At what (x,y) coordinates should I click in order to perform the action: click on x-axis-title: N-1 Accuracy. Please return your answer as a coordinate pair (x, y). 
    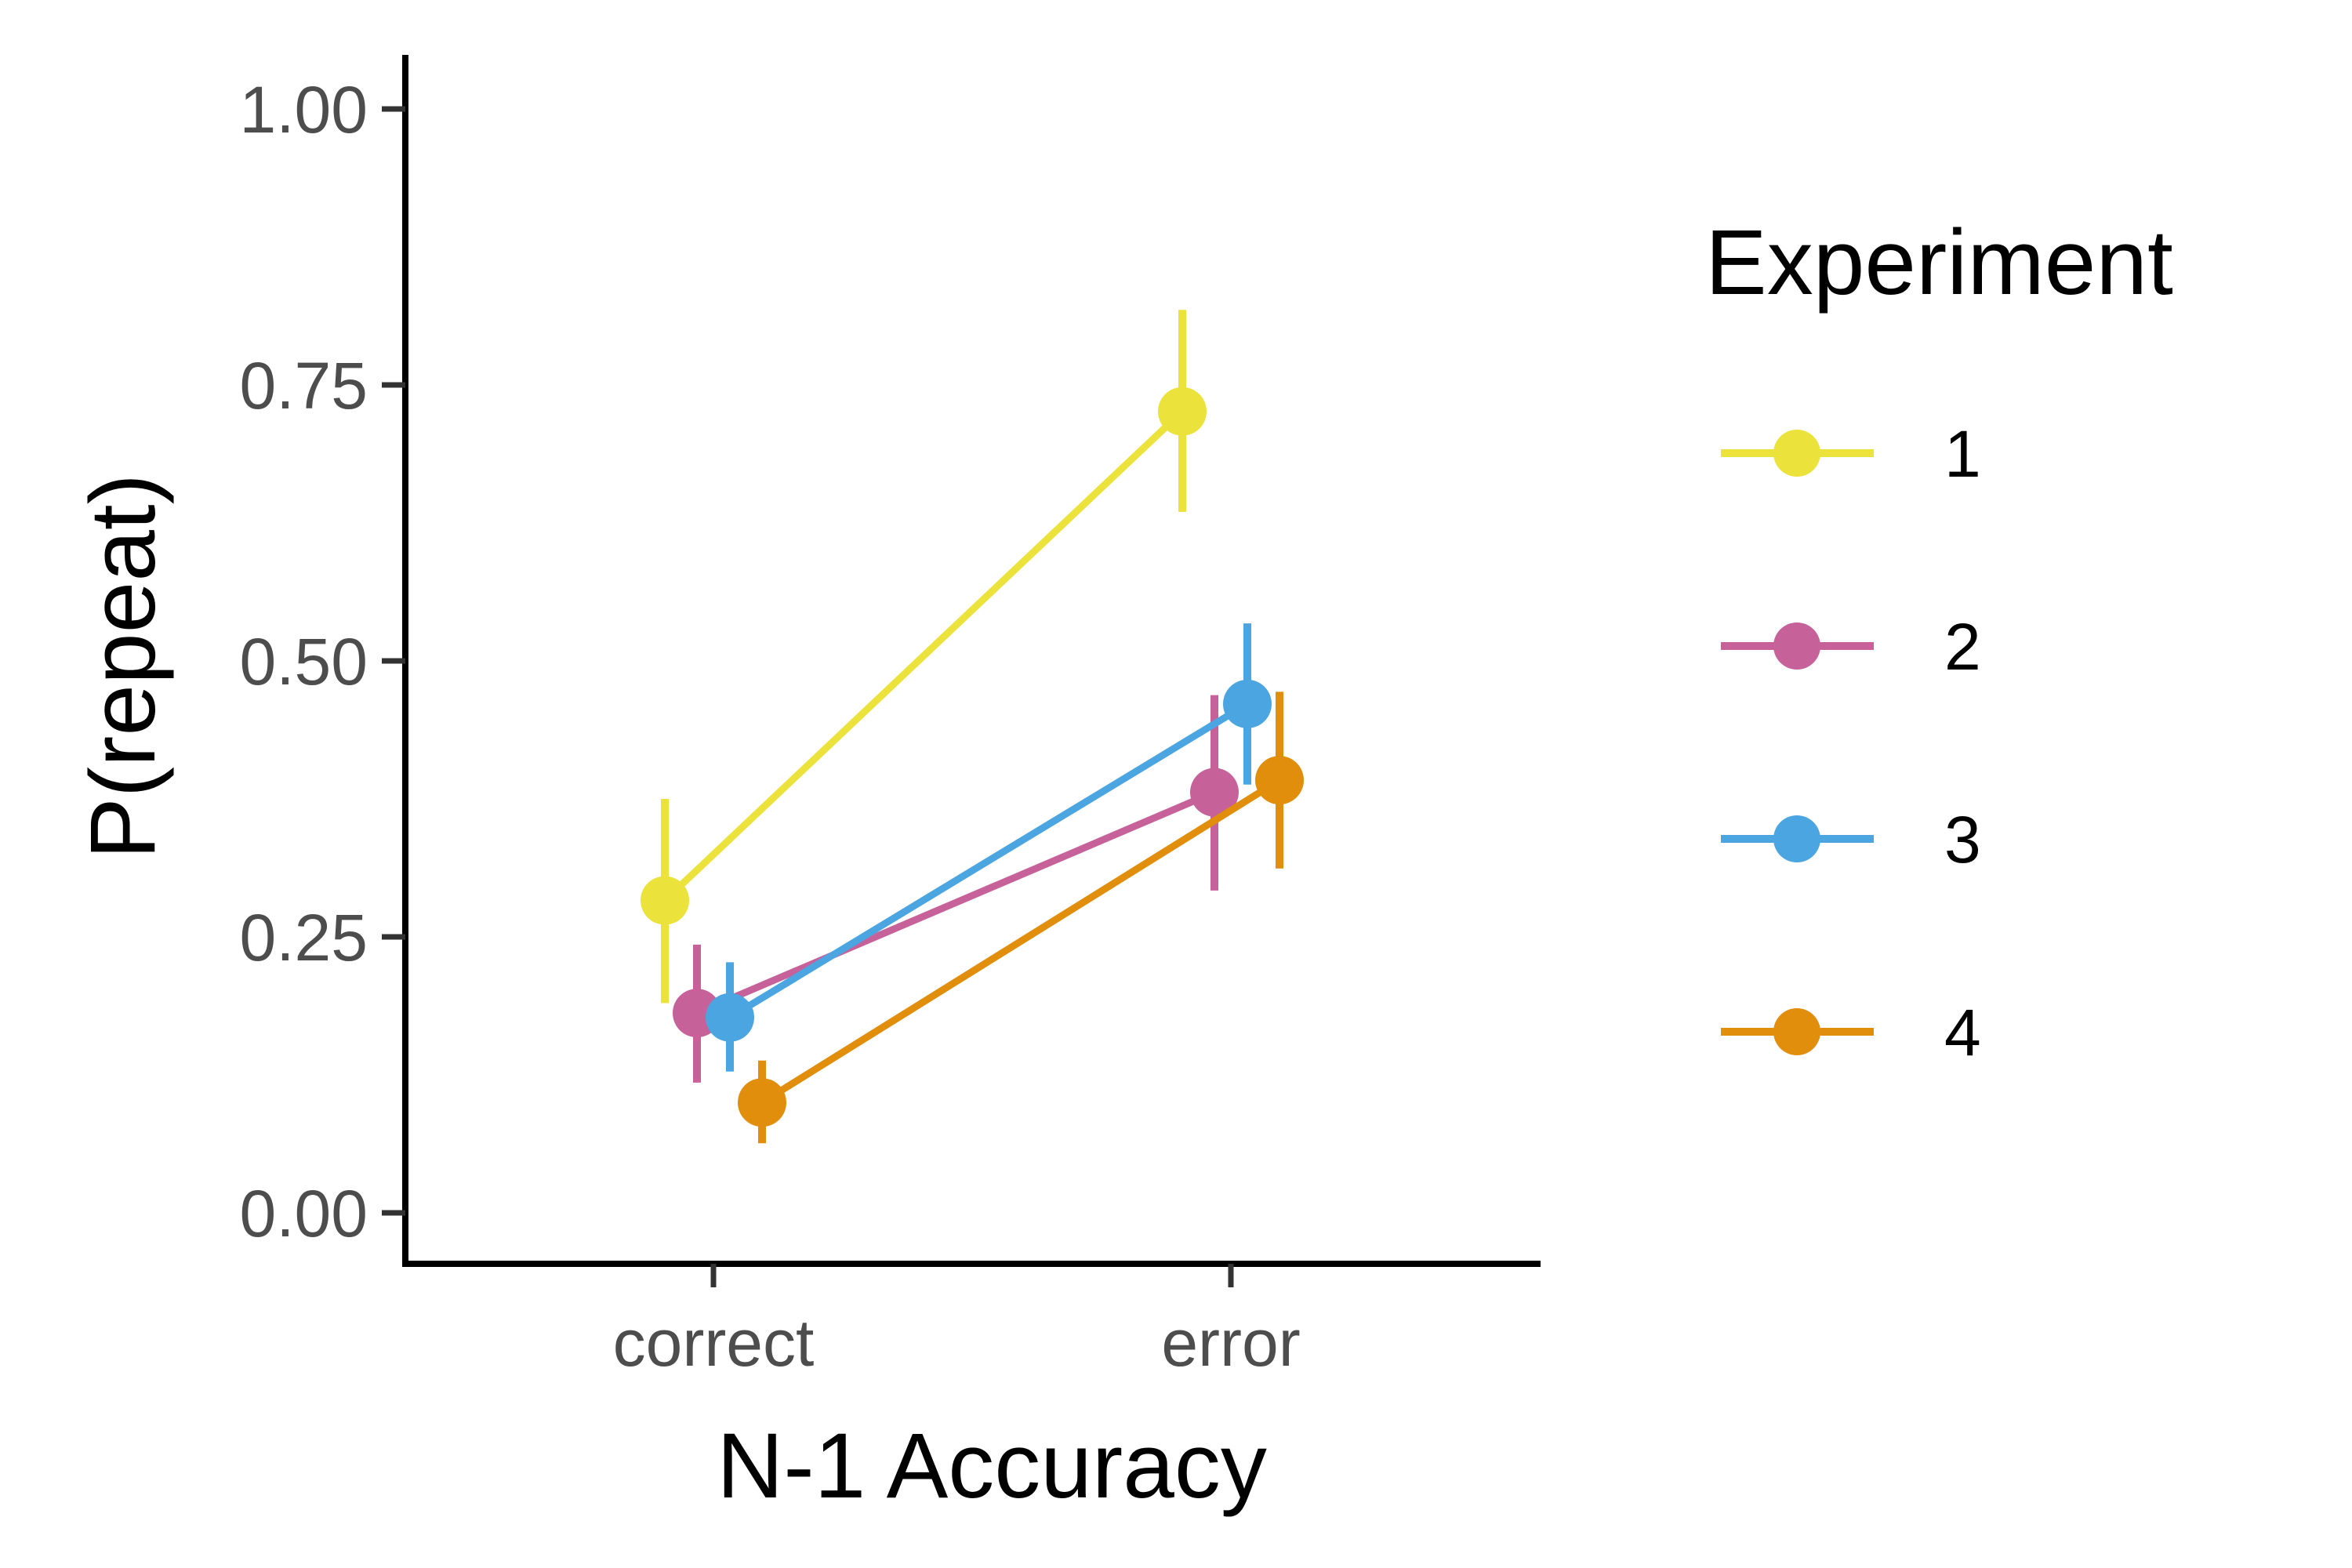
    Looking at the image, I should click on (992, 1466).